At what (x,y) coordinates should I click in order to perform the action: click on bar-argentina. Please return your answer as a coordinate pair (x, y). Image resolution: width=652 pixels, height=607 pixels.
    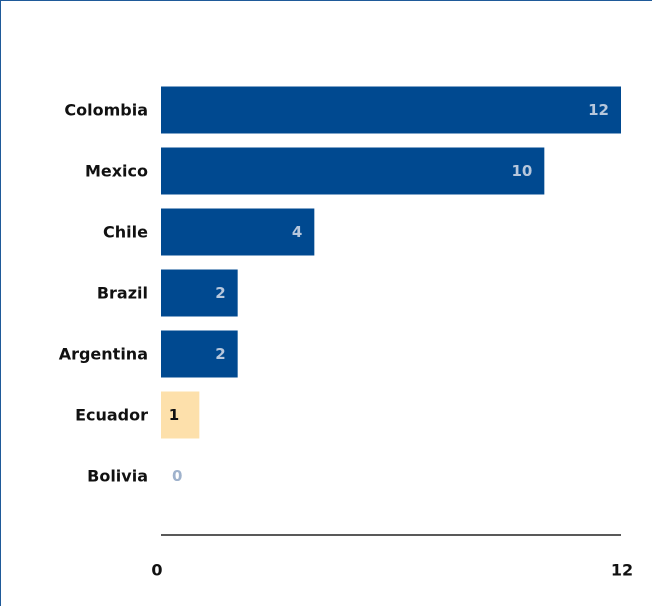
    Looking at the image, I should click on (199, 354).